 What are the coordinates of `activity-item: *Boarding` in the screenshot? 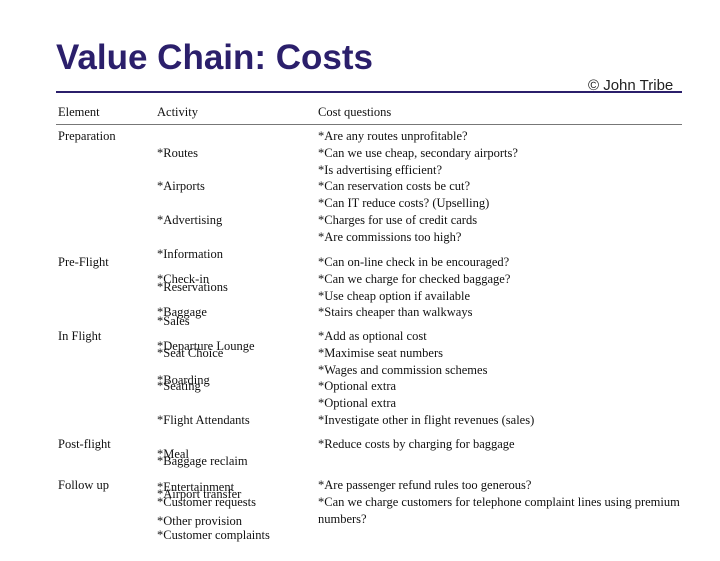 It's located at (183, 379).